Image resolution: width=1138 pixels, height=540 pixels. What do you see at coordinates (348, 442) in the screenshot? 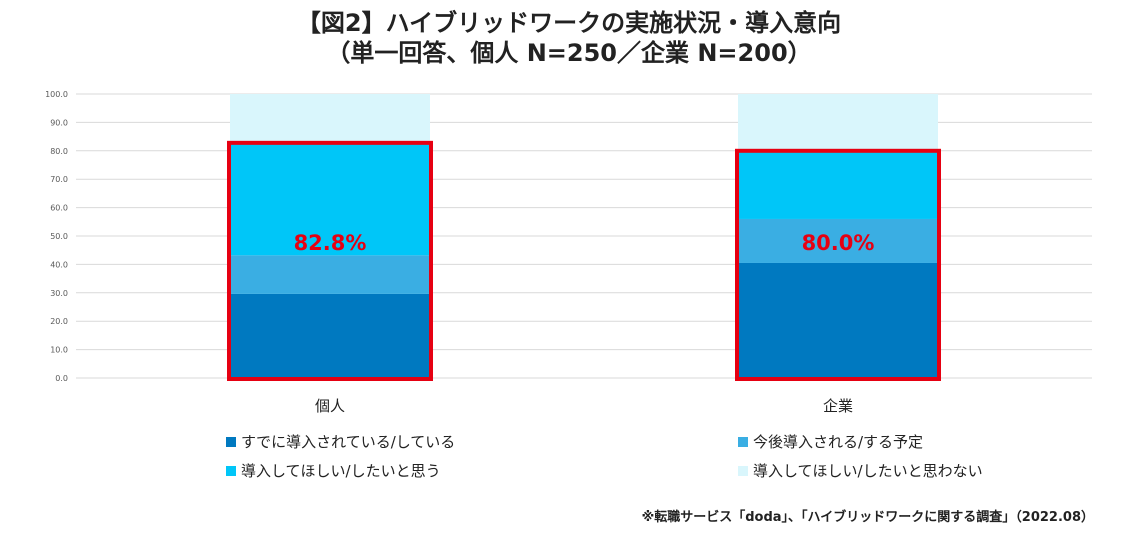
I see `legend-label: すでに導入されている/している` at bounding box center [348, 442].